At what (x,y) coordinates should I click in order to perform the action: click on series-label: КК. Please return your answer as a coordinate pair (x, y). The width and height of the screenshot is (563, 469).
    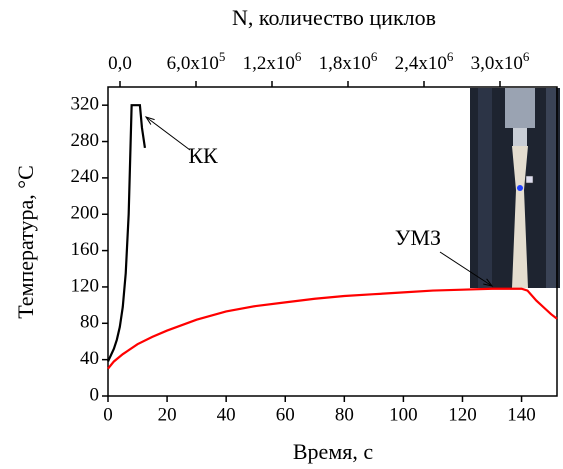
    Looking at the image, I should click on (203, 155).